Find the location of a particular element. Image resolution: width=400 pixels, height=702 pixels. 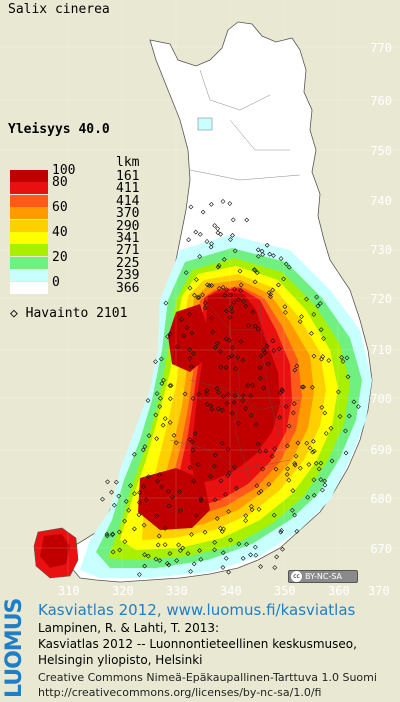

cc-license-badge: cc BY-NC-SA is located at coordinates (323, 576).